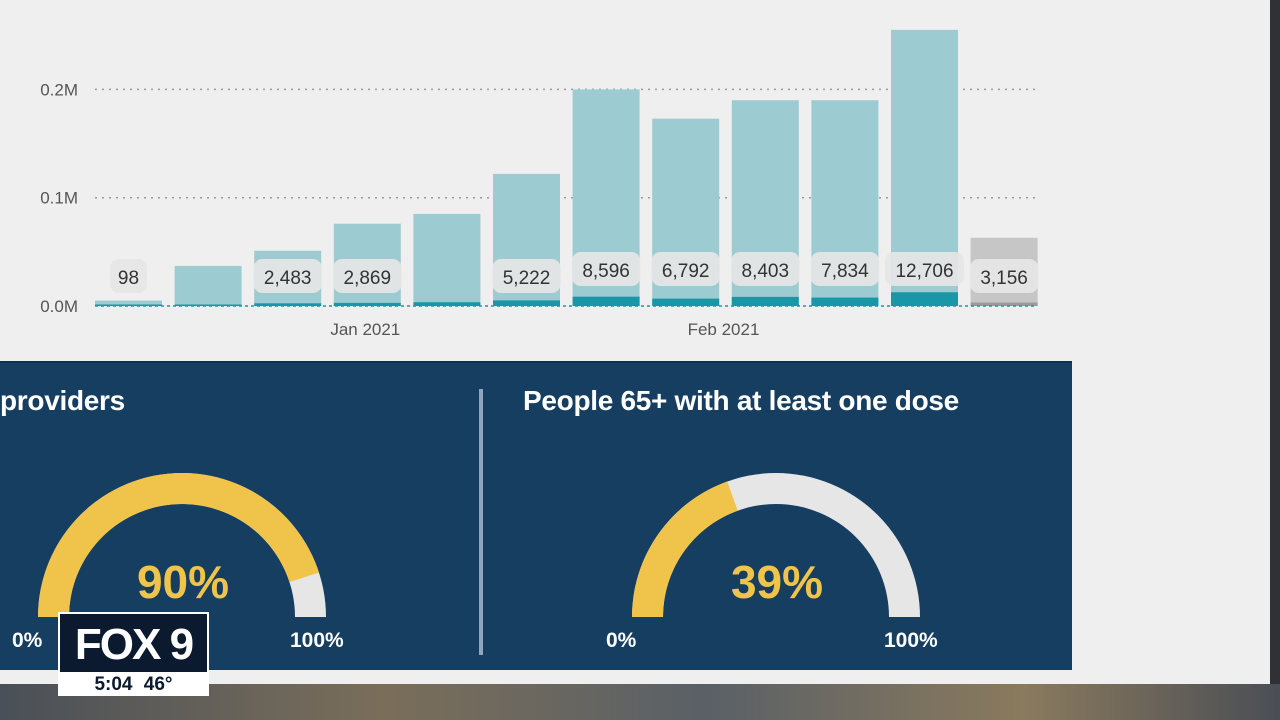 This screenshot has width=1280, height=720. What do you see at coordinates (845, 271) in the screenshot?
I see `data-label: 7,834` at bounding box center [845, 271].